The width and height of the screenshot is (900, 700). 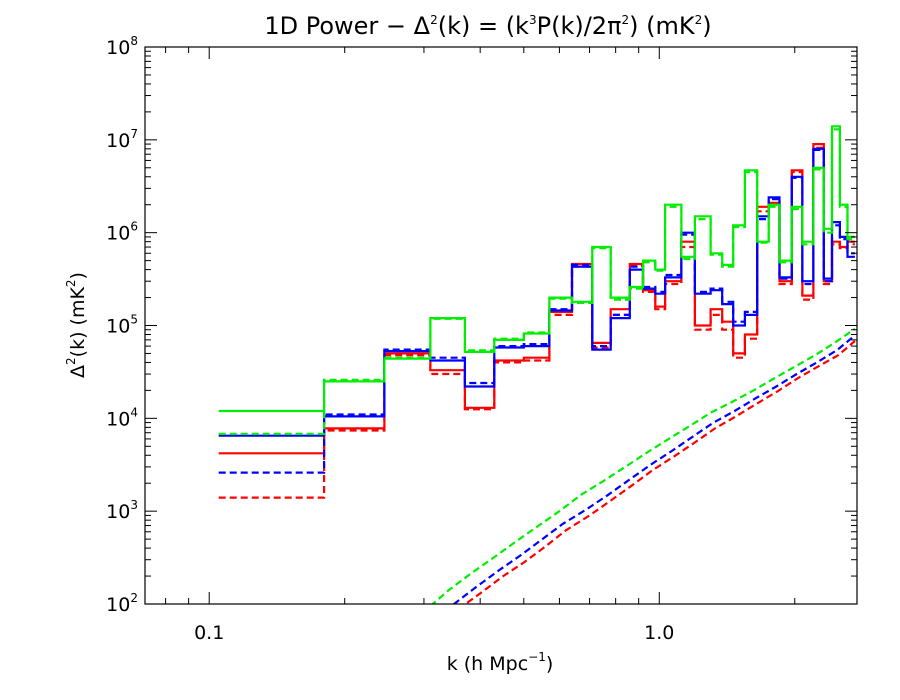 What do you see at coordinates (487, 26) in the screenshot?
I see `chart-title: 1D Power − Δ2(k) = (k3P(k)/2π2) (mK2)` at bounding box center [487, 26].